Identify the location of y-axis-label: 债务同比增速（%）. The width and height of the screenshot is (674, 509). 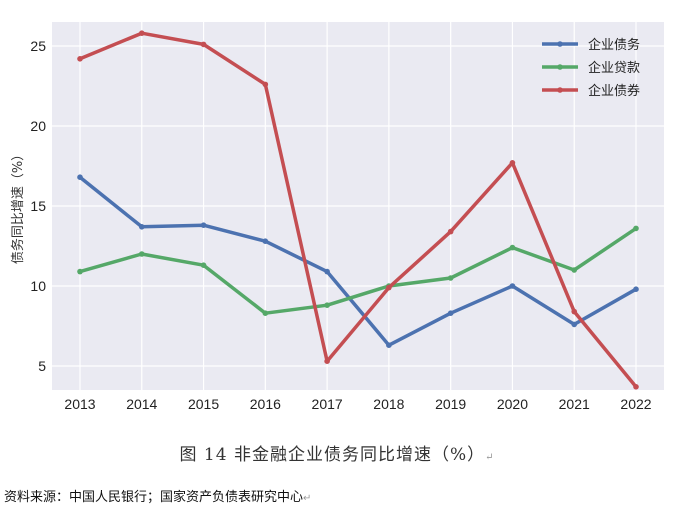
(18, 206).